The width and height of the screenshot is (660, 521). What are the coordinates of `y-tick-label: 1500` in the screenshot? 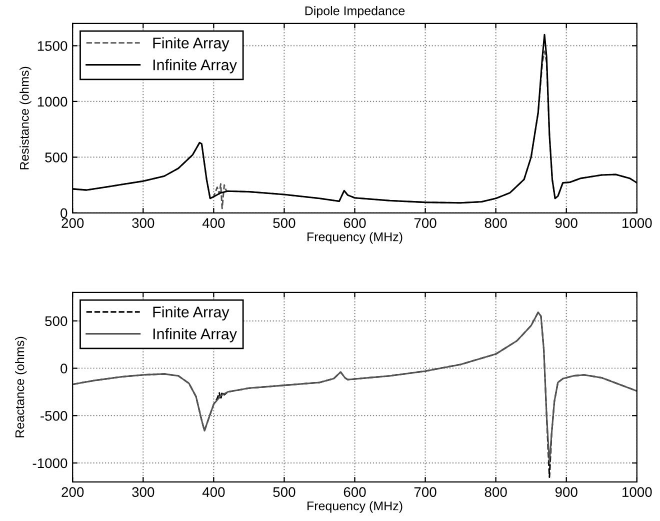 It's located at (53, 46).